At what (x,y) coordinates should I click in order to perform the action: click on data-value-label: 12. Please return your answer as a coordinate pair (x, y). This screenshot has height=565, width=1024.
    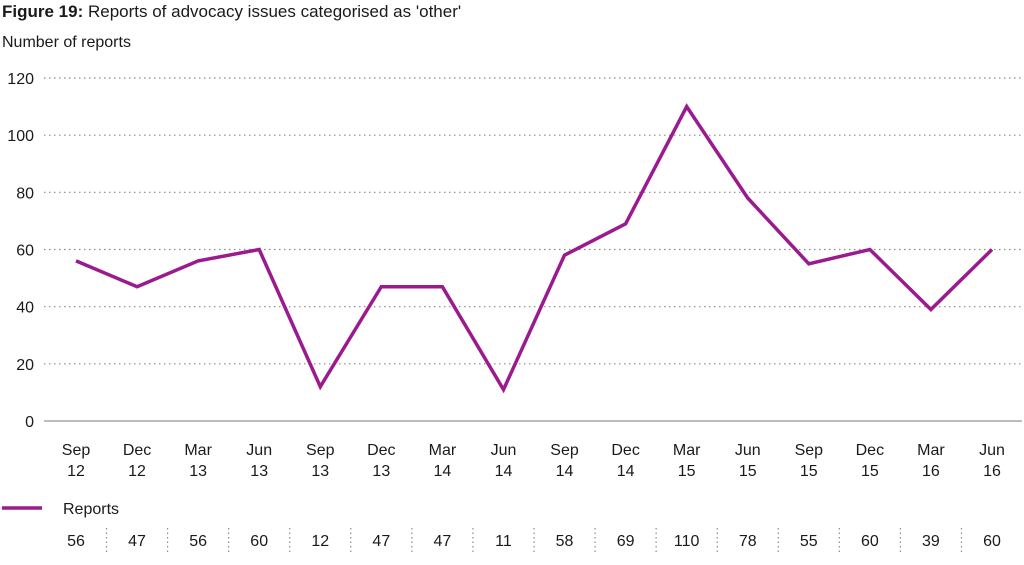
    Looking at the image, I should click on (320, 541).